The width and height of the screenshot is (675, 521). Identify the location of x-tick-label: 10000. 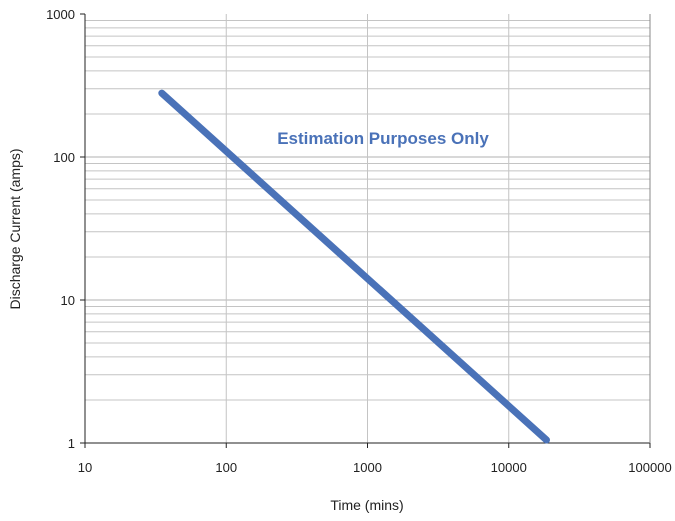
(509, 467).